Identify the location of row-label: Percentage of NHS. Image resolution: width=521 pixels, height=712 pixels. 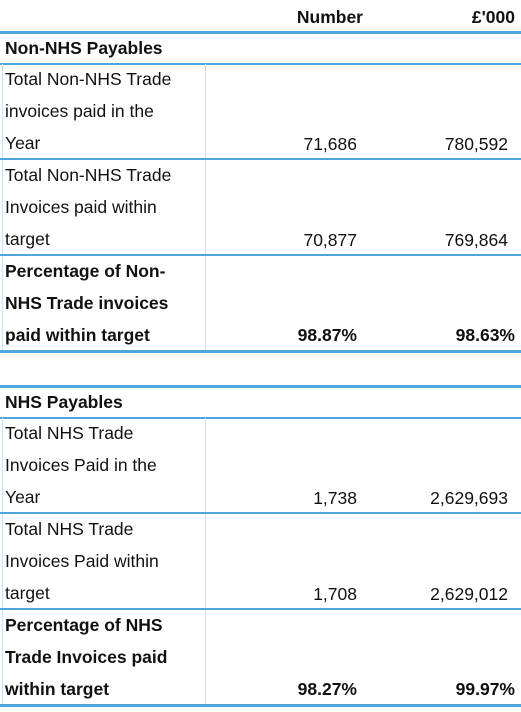
(84, 625).